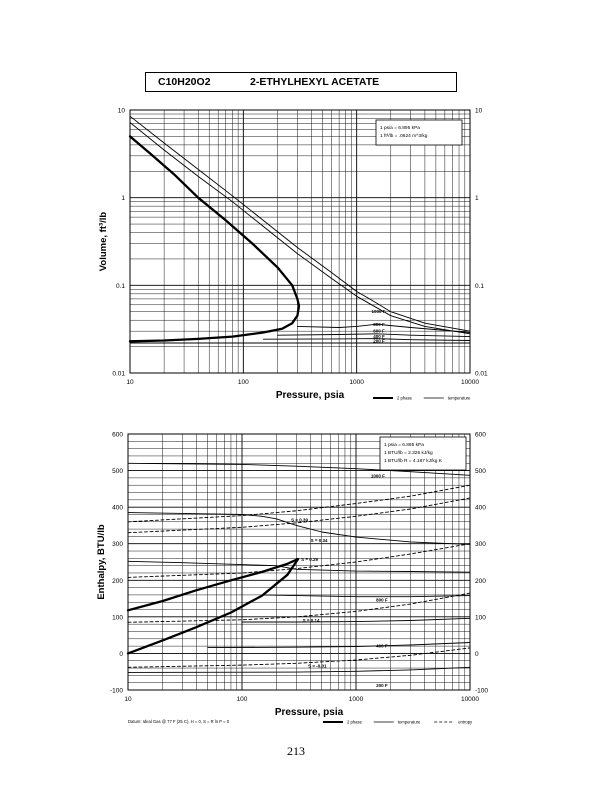 This screenshot has height=800, width=592. Describe the element at coordinates (311, 620) in the screenshot. I see `enthalpy-annotation-5: S = 0.14` at that location.